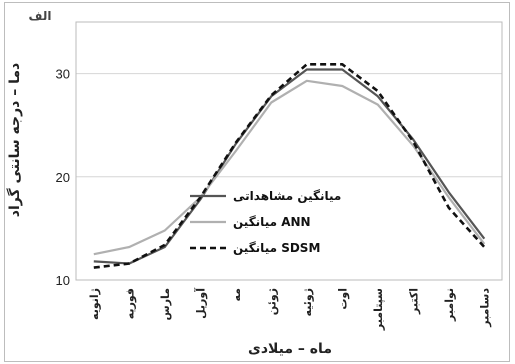 This screenshot has width=515, height=364. What do you see at coordinates (272, 222) in the screenshot?
I see `legend-label: میانگین ANN` at bounding box center [272, 222].